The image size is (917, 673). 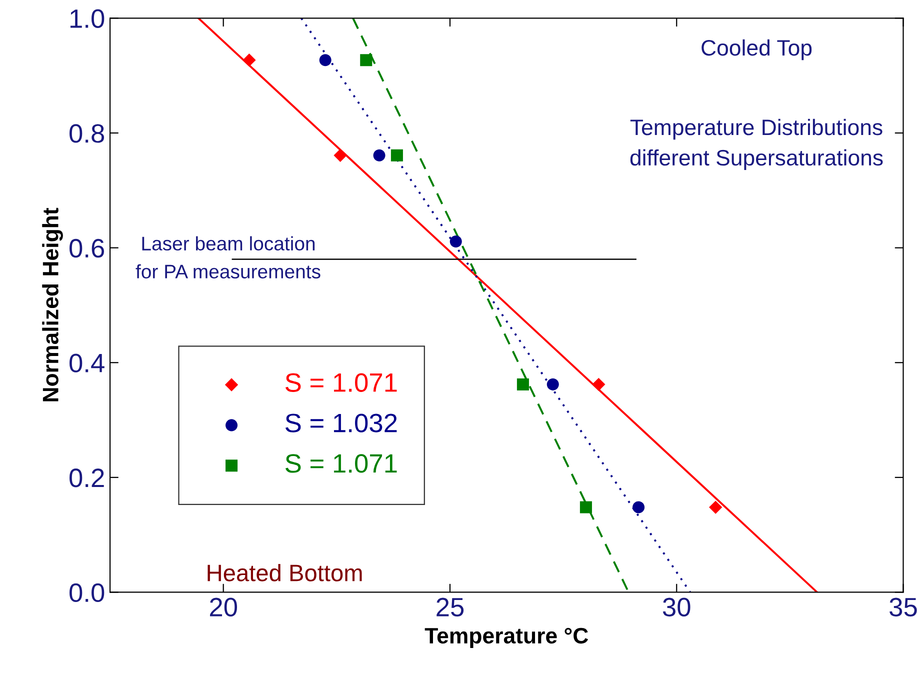 I want to click on annotation: Temperature Distributions different Supersaturations, so click(x=756, y=144).